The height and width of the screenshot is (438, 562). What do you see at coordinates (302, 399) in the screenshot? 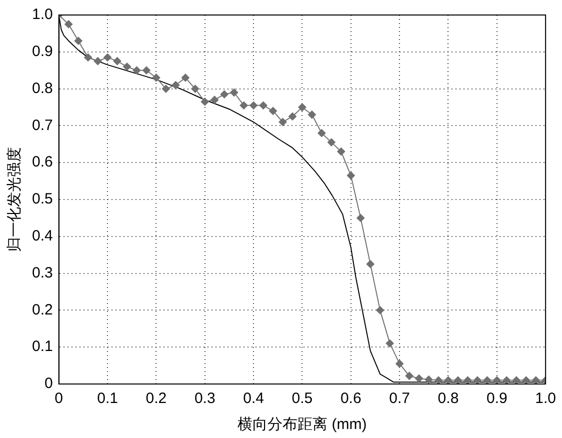
I see `x-tick-label: 0.5` at bounding box center [302, 399].